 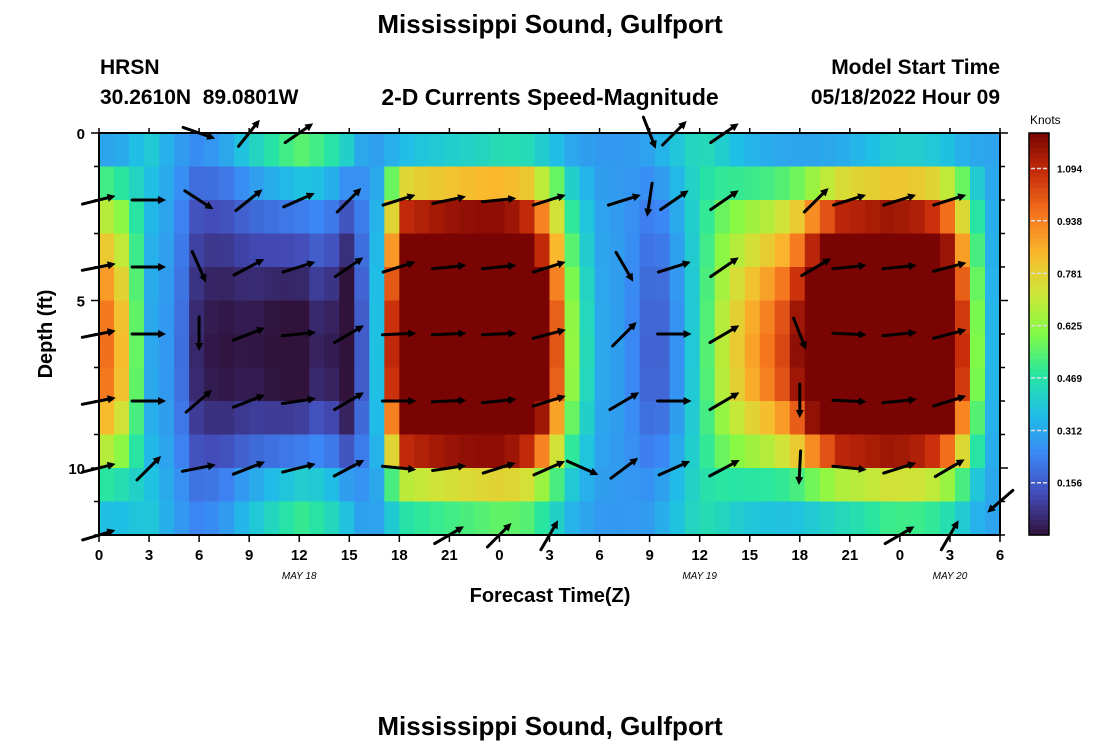 I want to click on x-axis-label: Forecast Time(Z), so click(x=550, y=596).